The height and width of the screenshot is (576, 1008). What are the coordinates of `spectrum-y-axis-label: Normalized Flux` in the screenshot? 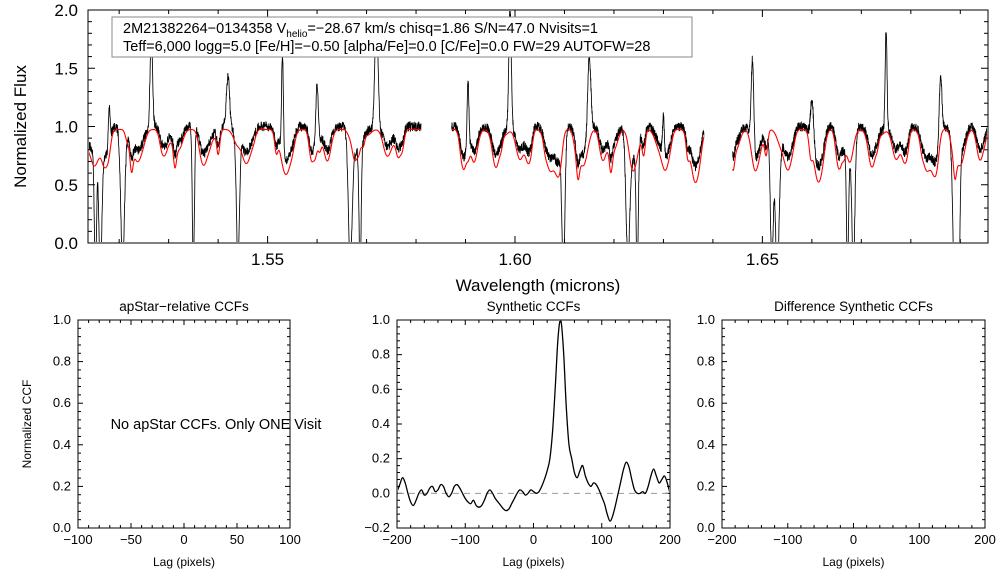 It's located at (20, 126).